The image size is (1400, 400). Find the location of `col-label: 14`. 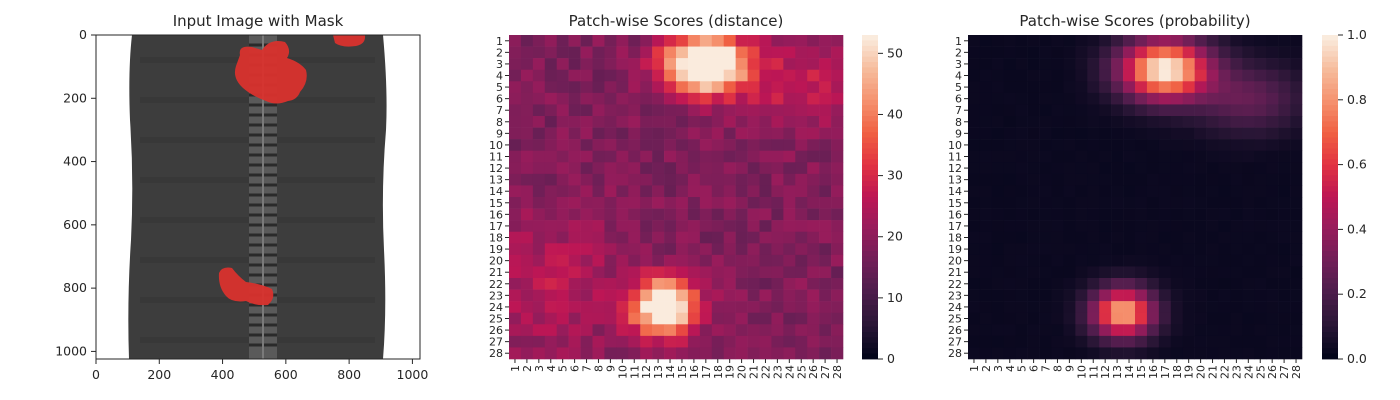

col-label: 14 is located at coordinates (670, 372).